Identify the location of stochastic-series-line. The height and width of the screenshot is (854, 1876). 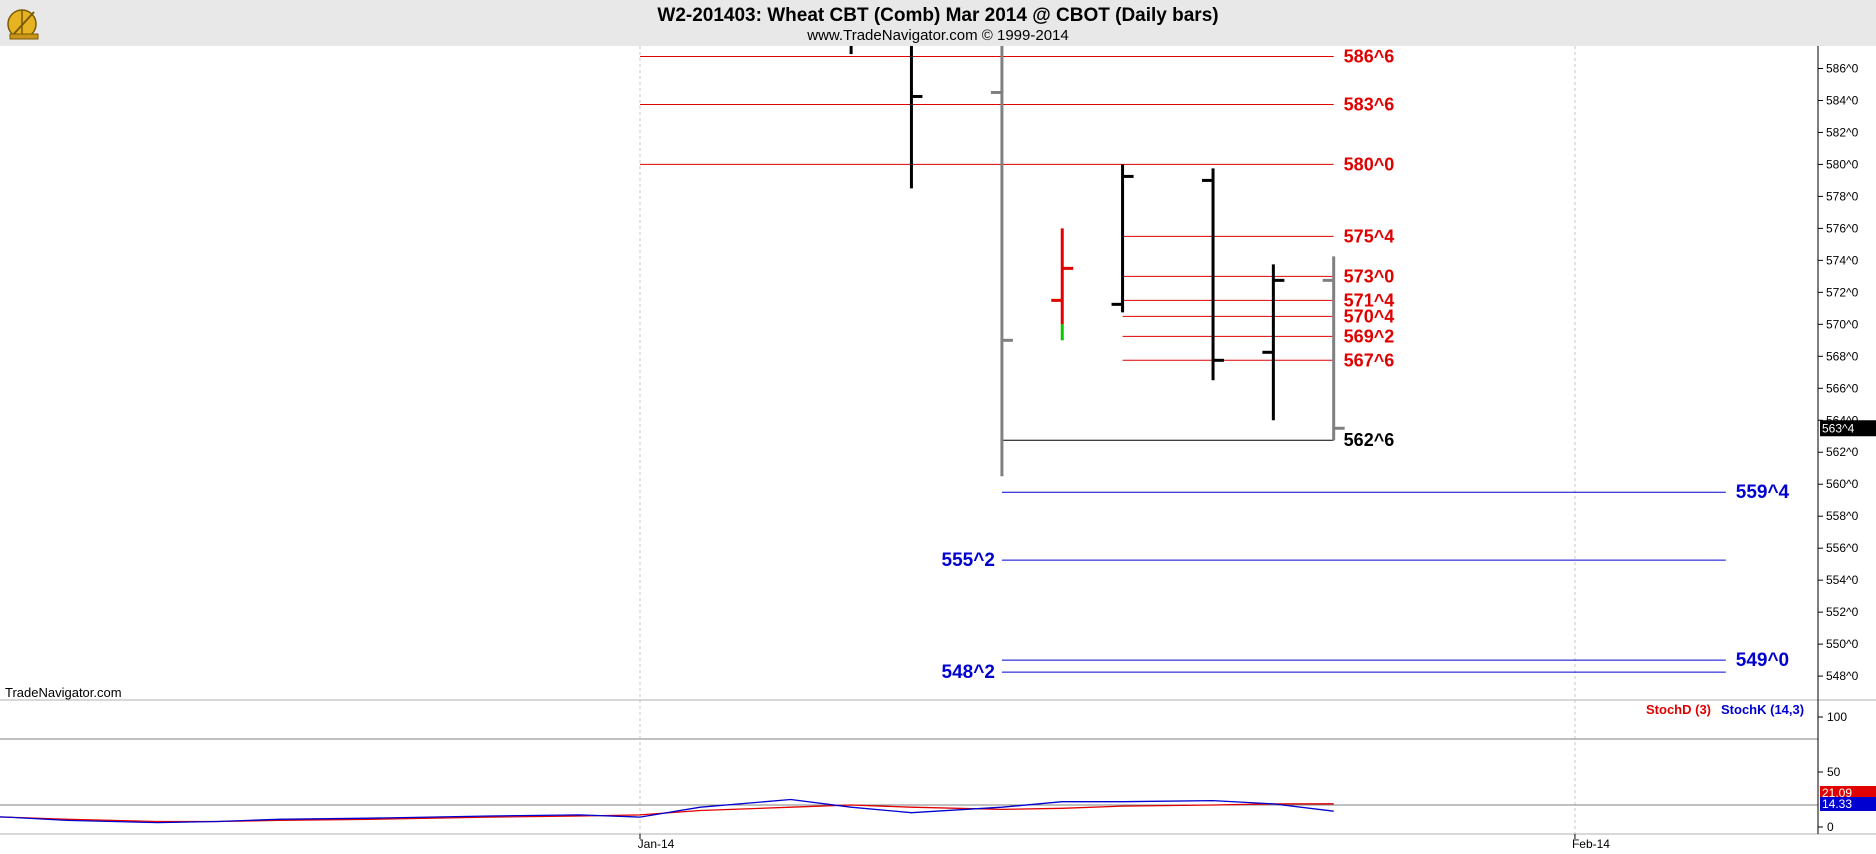
(667, 811).